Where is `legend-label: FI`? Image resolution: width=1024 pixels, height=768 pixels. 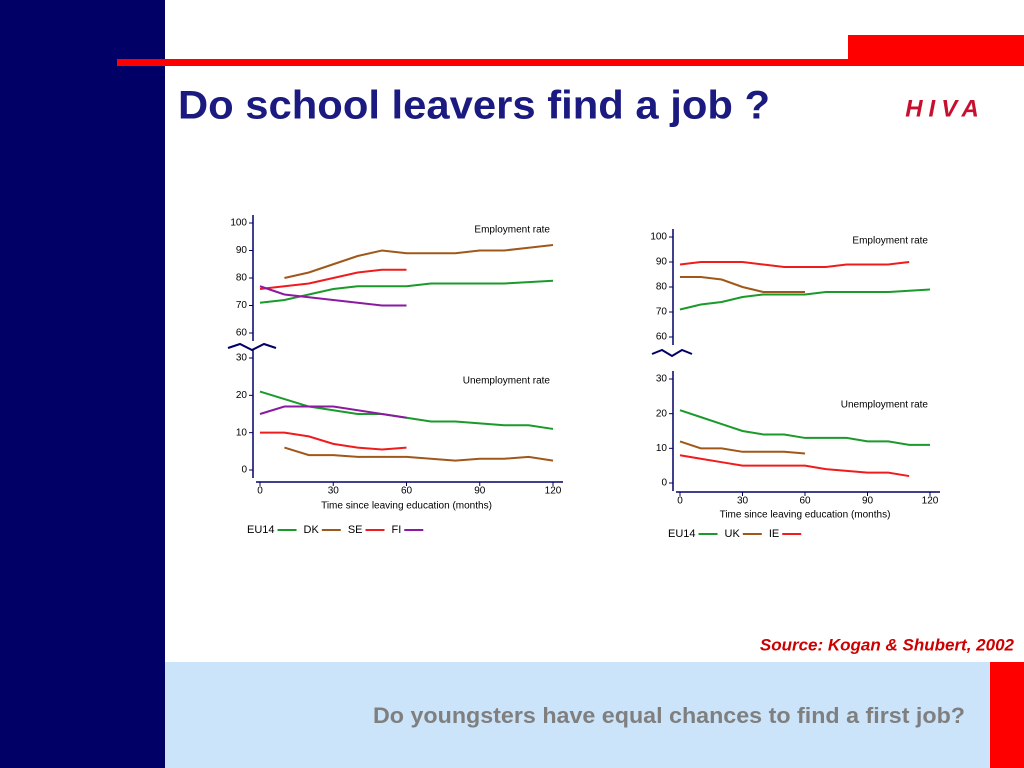
legend-label: FI is located at coordinates (397, 530).